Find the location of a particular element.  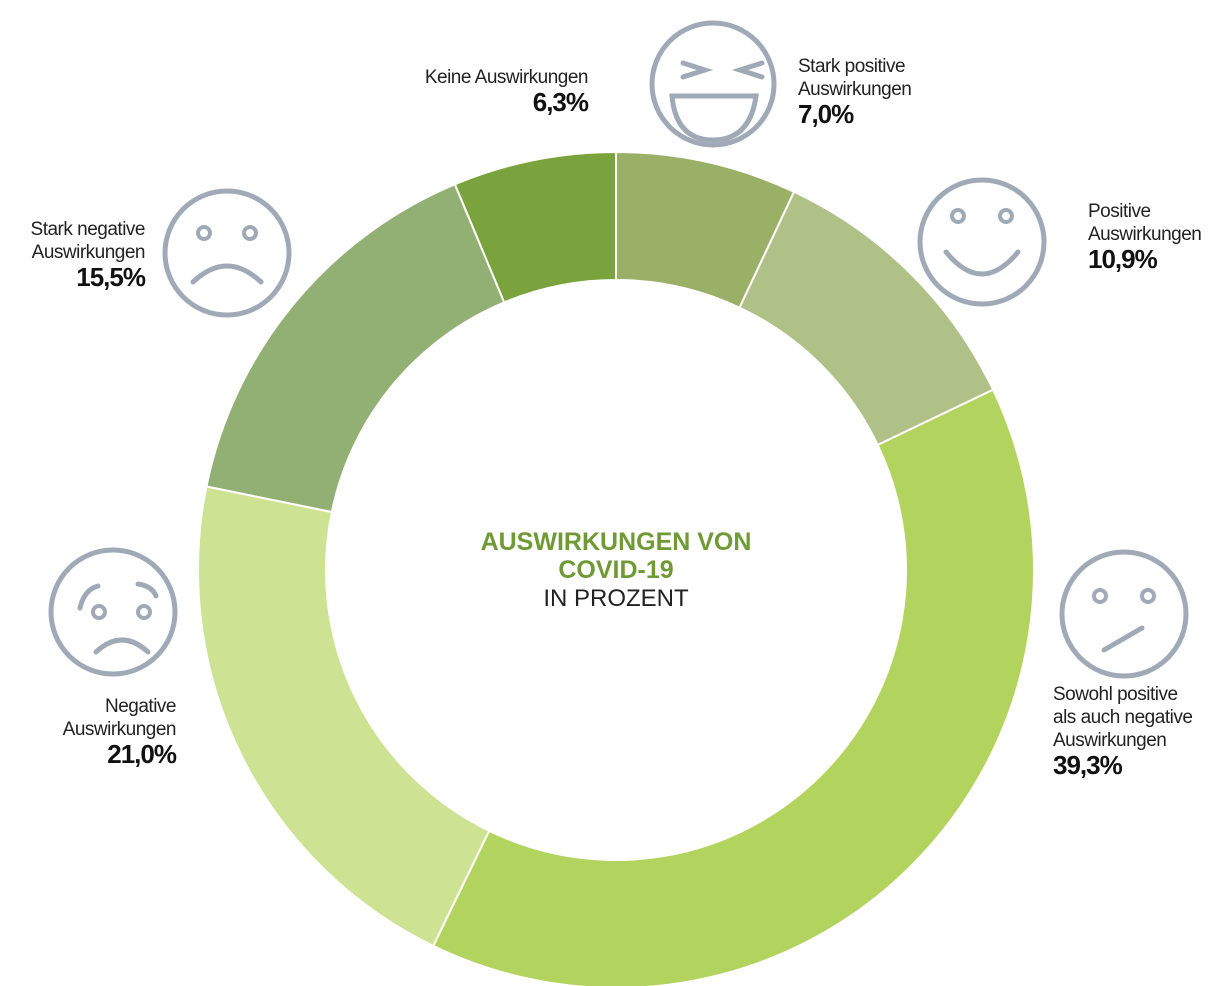

segment-label: Keine Auswirkungen 6,3% is located at coordinates (506, 91).